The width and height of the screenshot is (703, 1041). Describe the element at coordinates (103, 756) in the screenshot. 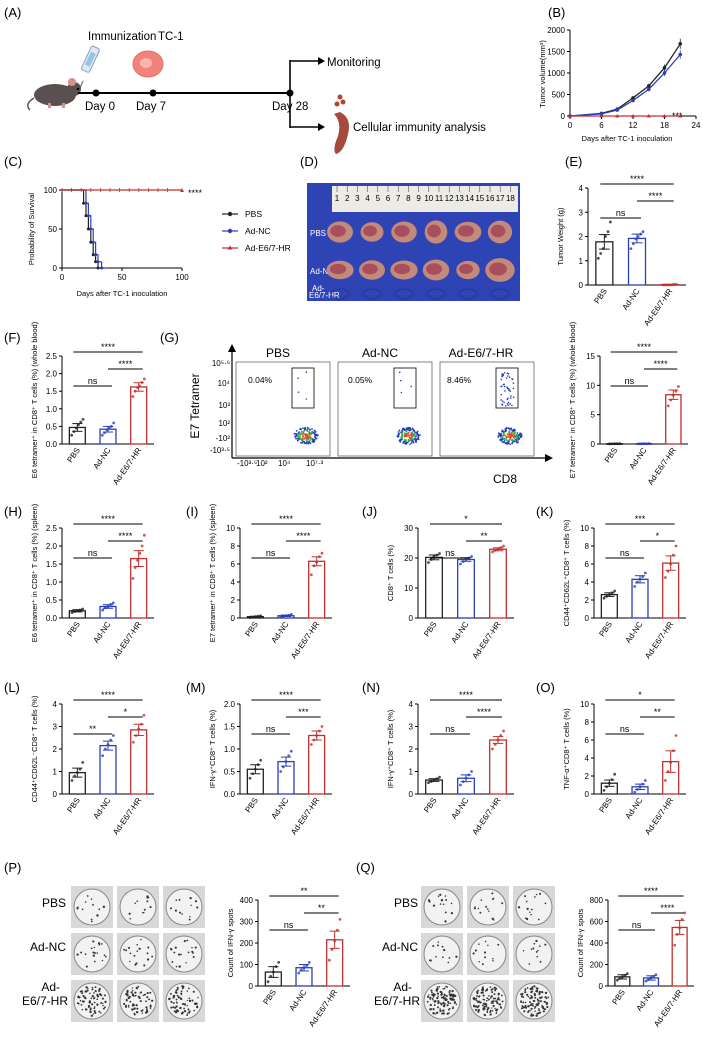

I see `datapoint-L` at that location.